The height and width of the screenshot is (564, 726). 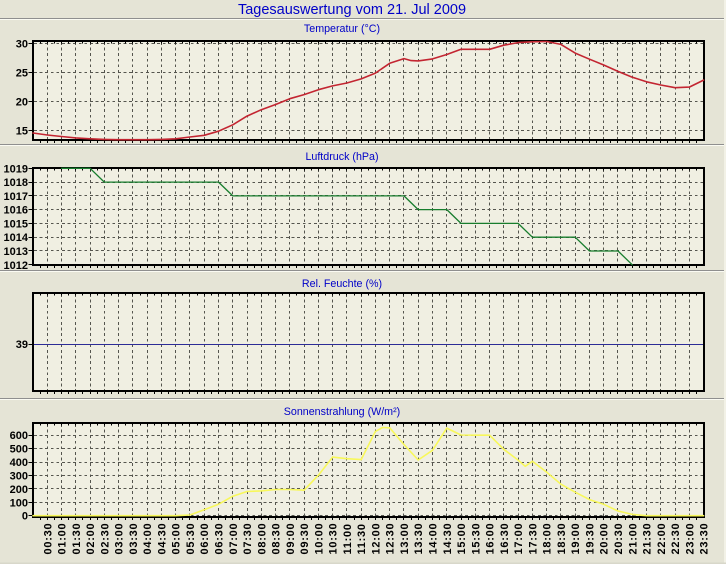 I want to click on svg-text: 25, so click(x=22, y=74).